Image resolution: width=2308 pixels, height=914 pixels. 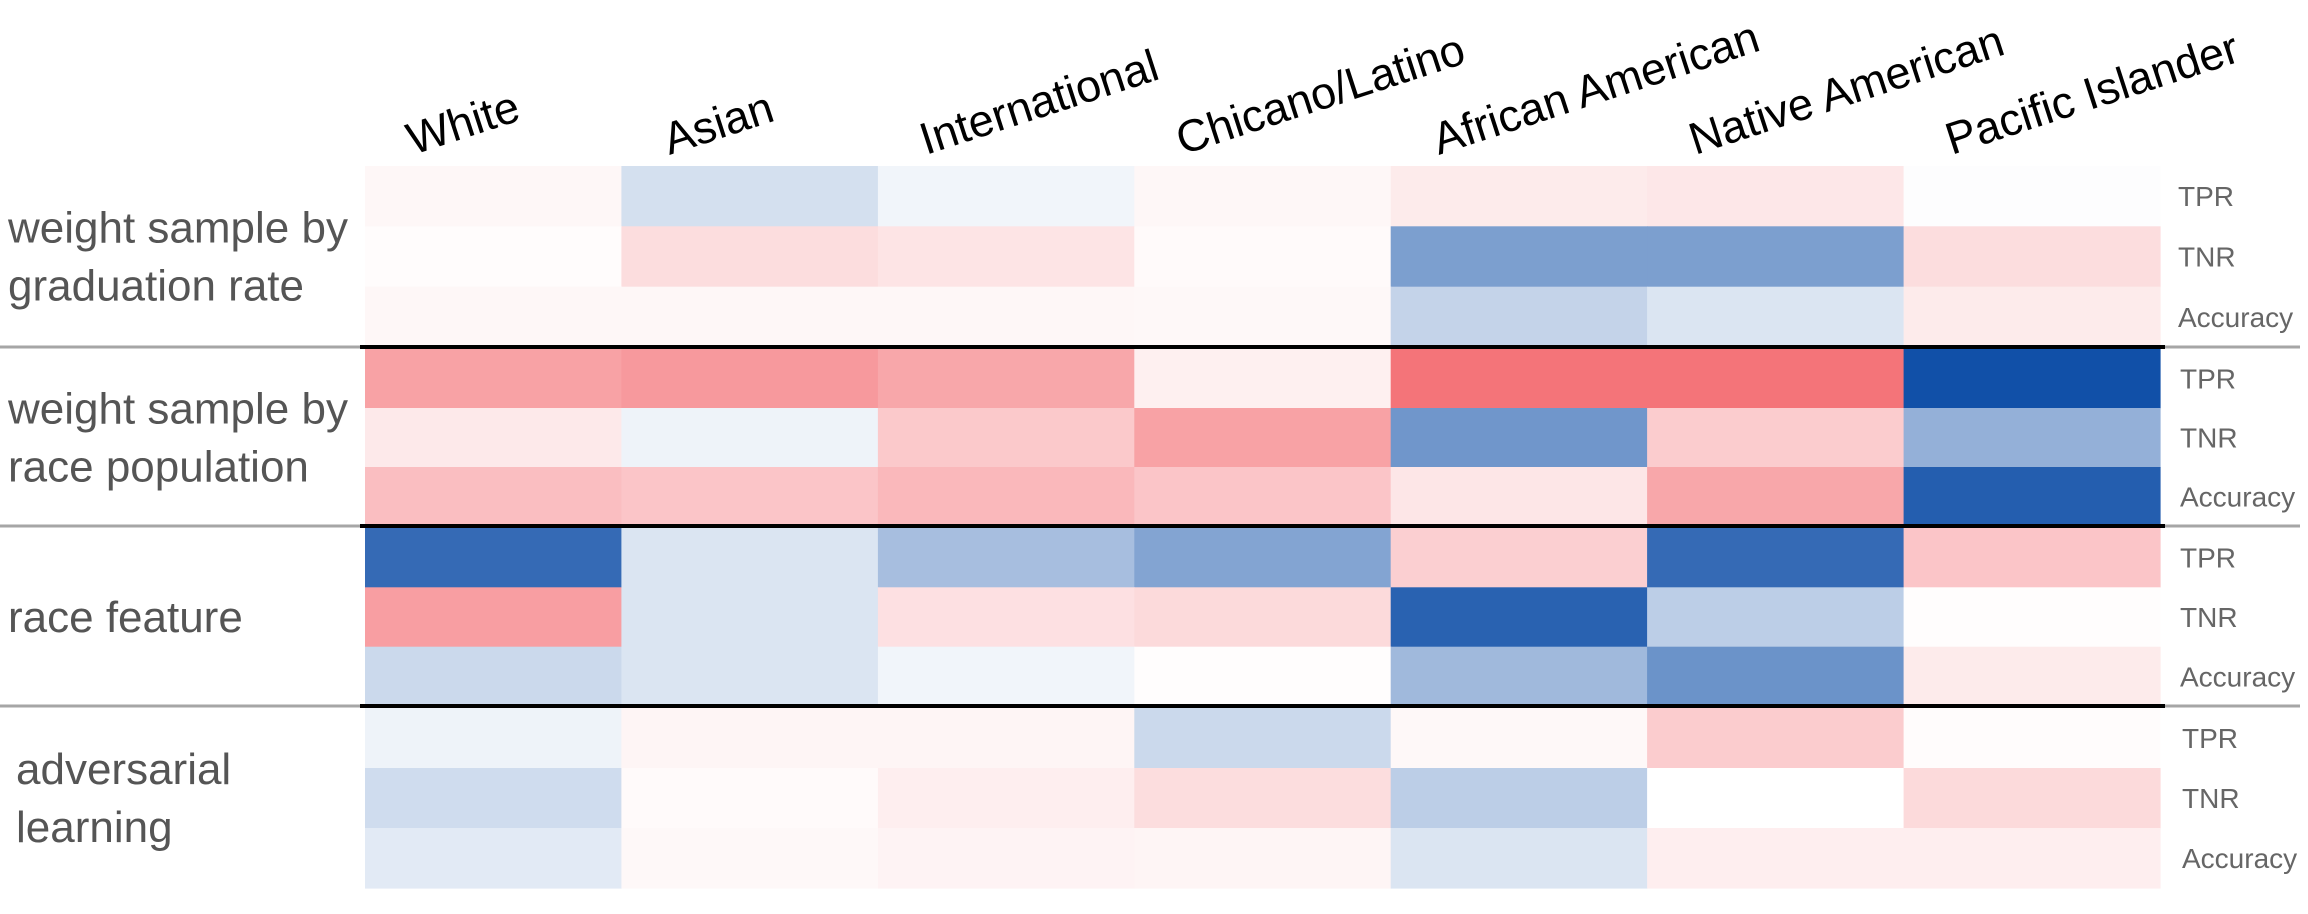 What do you see at coordinates (125, 617) in the screenshot?
I see `group-label: race feature` at bounding box center [125, 617].